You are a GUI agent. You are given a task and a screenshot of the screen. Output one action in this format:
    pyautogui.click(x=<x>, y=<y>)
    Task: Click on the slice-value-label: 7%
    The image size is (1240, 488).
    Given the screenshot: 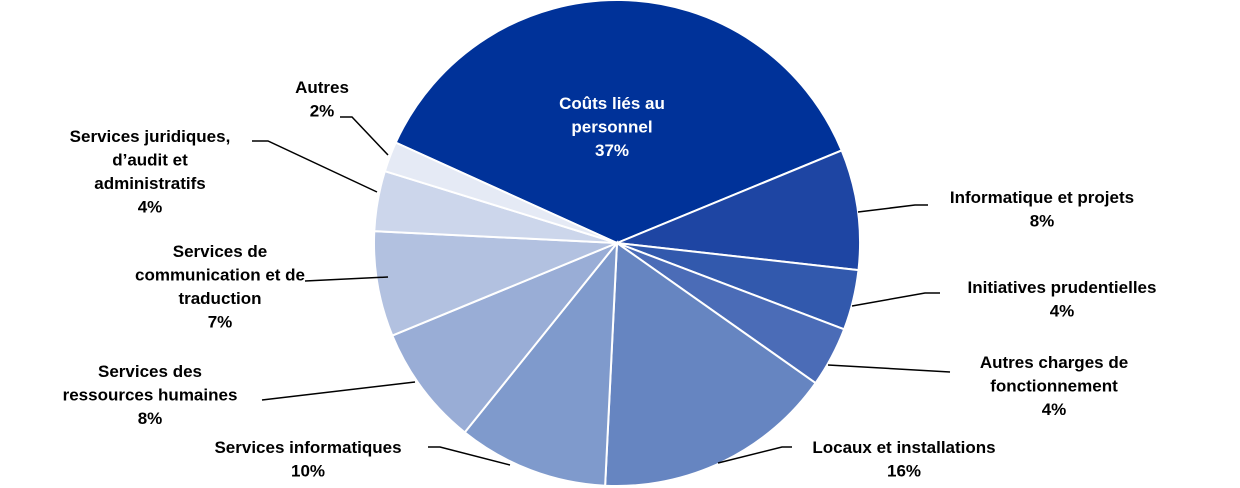 What is the action you would take?
    pyautogui.click(x=220, y=322)
    